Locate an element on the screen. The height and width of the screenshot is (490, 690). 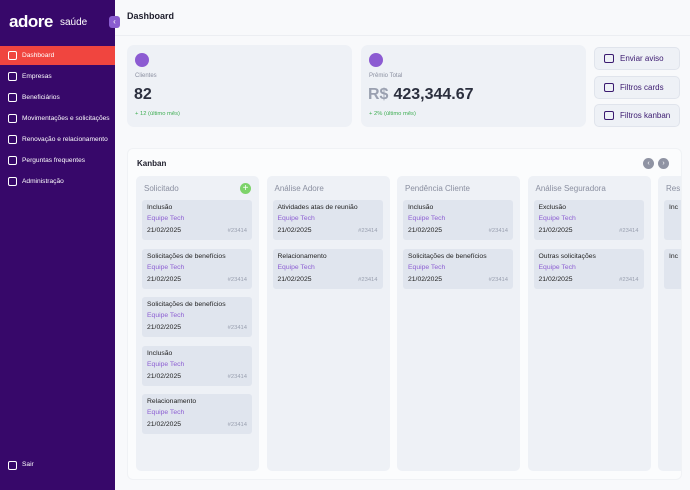
menu-item: Empresas is located at coordinates (57, 76).